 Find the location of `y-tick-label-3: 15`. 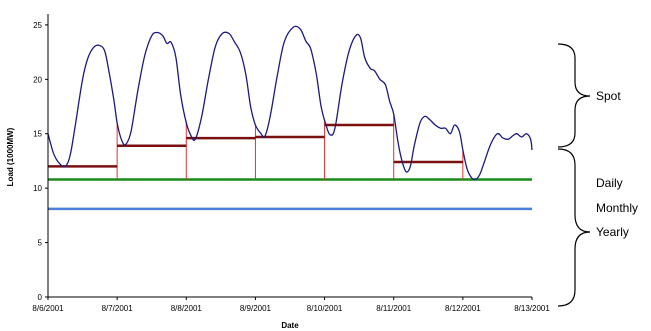

y-tick-label-3: 15 is located at coordinates (37, 134).